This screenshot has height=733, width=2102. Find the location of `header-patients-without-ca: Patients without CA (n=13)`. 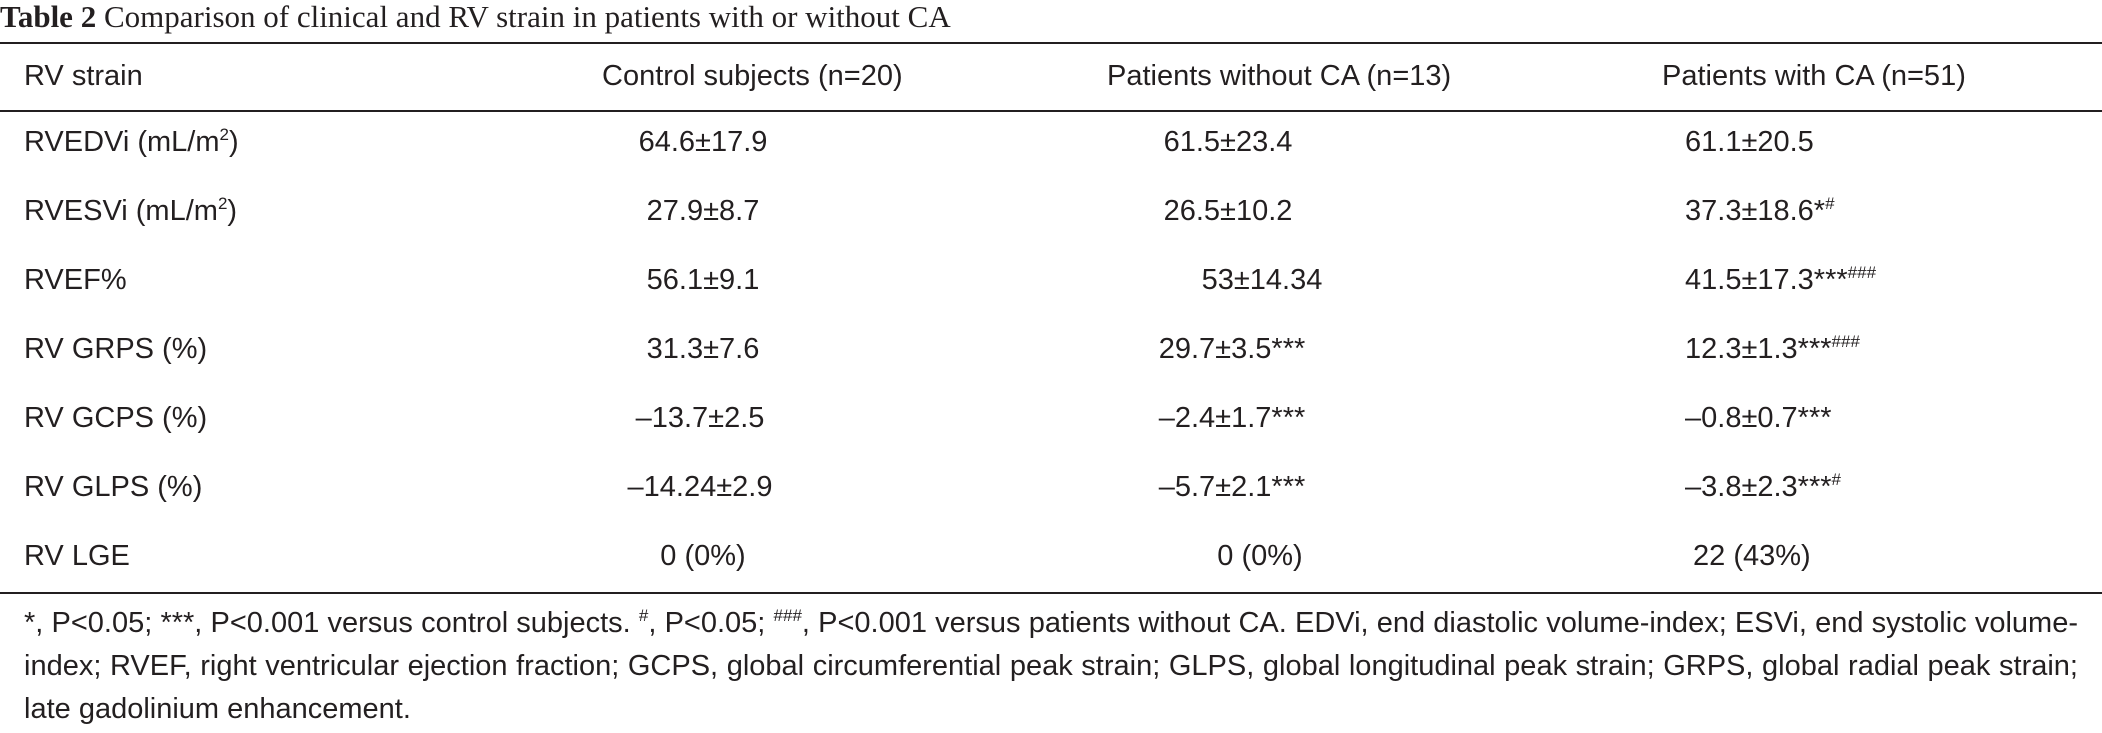

header-patients-without-ca: Patients without CA (n=13) is located at coordinates (1279, 76).